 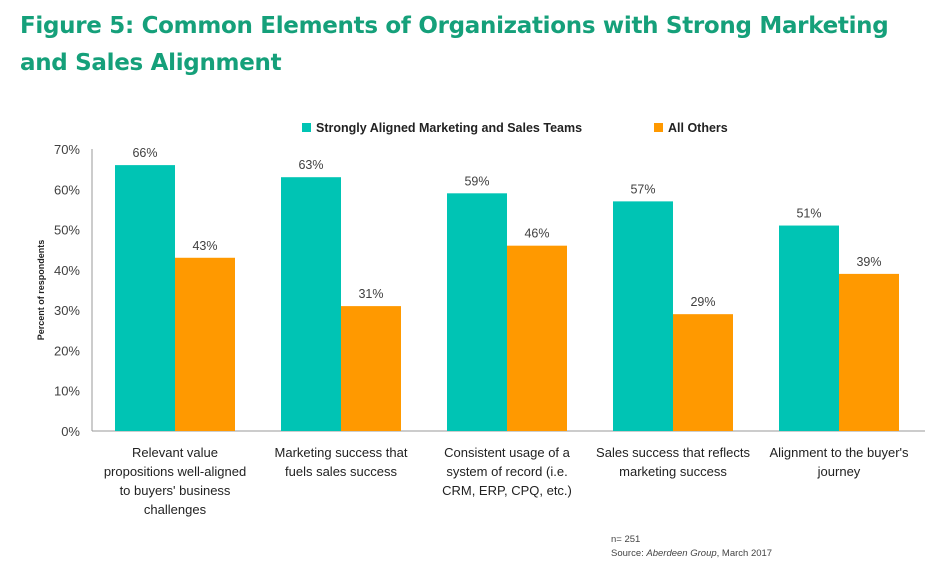 What do you see at coordinates (698, 128) in the screenshot?
I see `legend-label: All Others` at bounding box center [698, 128].